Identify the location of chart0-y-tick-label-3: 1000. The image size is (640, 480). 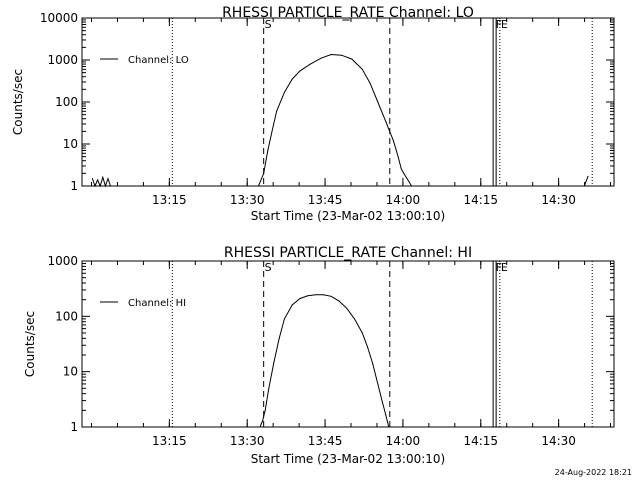
(62, 60).